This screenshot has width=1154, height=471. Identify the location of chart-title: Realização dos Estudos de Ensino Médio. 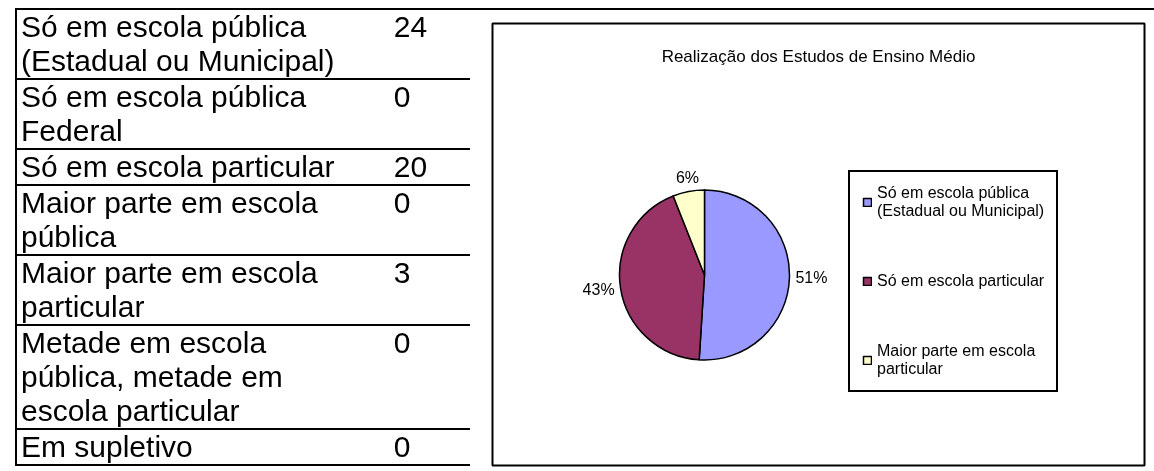
(818, 56).